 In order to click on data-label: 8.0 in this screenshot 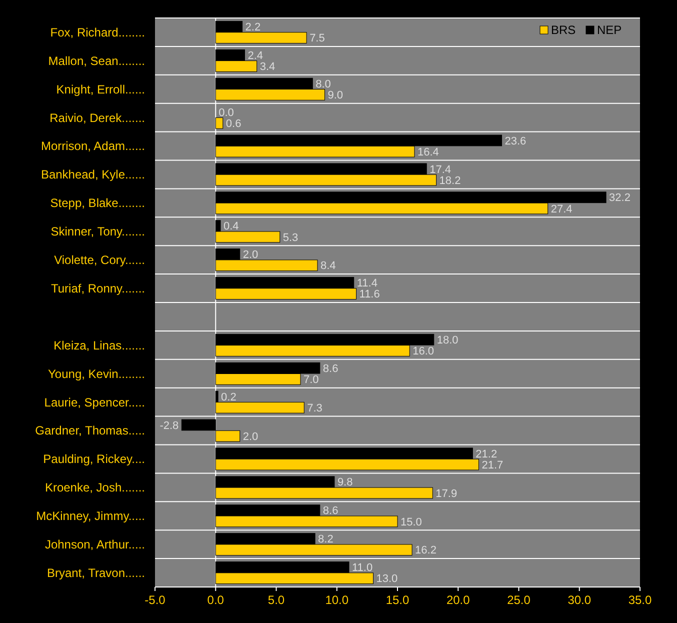, I will do `click(323, 84)`.